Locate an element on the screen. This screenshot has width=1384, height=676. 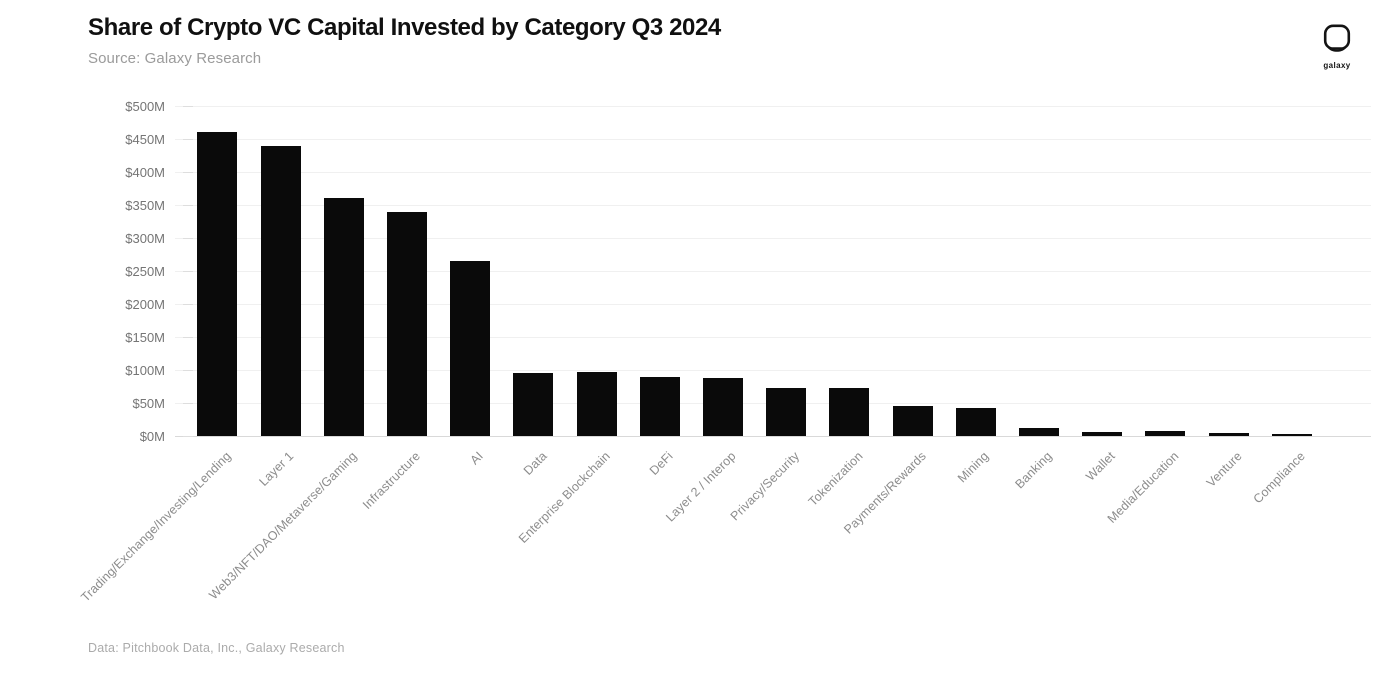
x-axis-label: Banking is located at coordinates (1033, 470).